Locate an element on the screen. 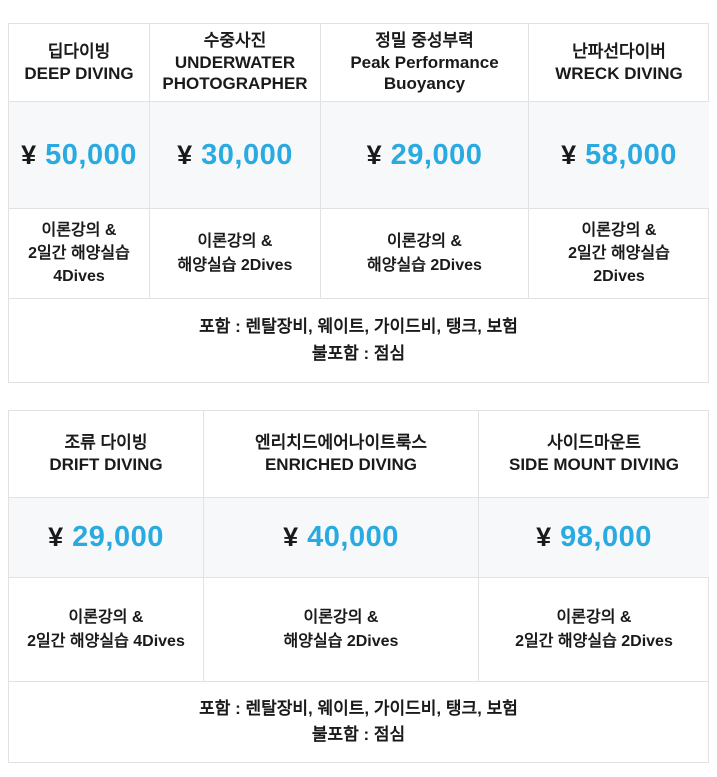  price-value: 40,000 is located at coordinates (353, 537).